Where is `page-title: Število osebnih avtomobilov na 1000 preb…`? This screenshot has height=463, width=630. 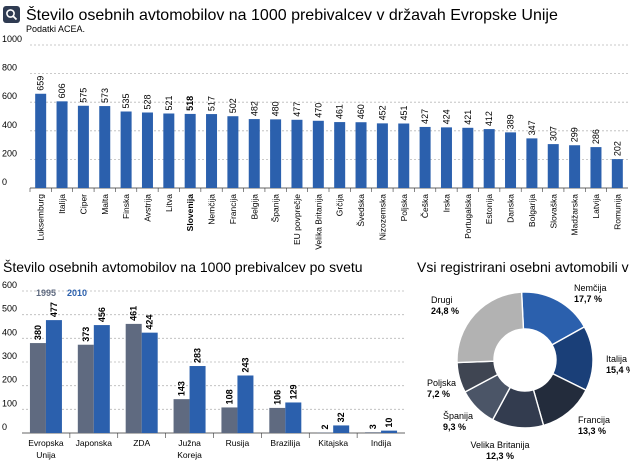
page-title: Število osebnih avtomobilov na 1000 preb… is located at coordinates (292, 14).